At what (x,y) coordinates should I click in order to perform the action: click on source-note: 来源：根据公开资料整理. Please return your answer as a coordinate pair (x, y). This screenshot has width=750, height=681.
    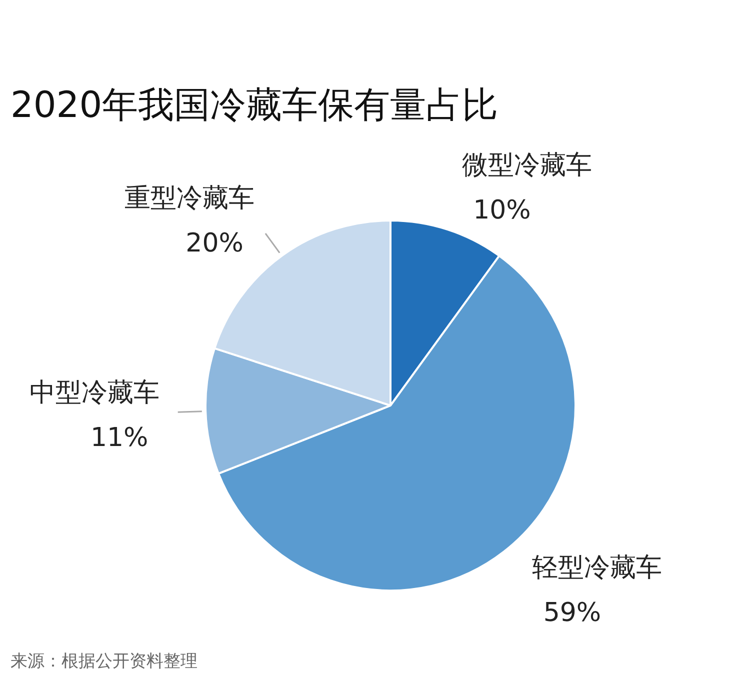
    Looking at the image, I should click on (104, 662).